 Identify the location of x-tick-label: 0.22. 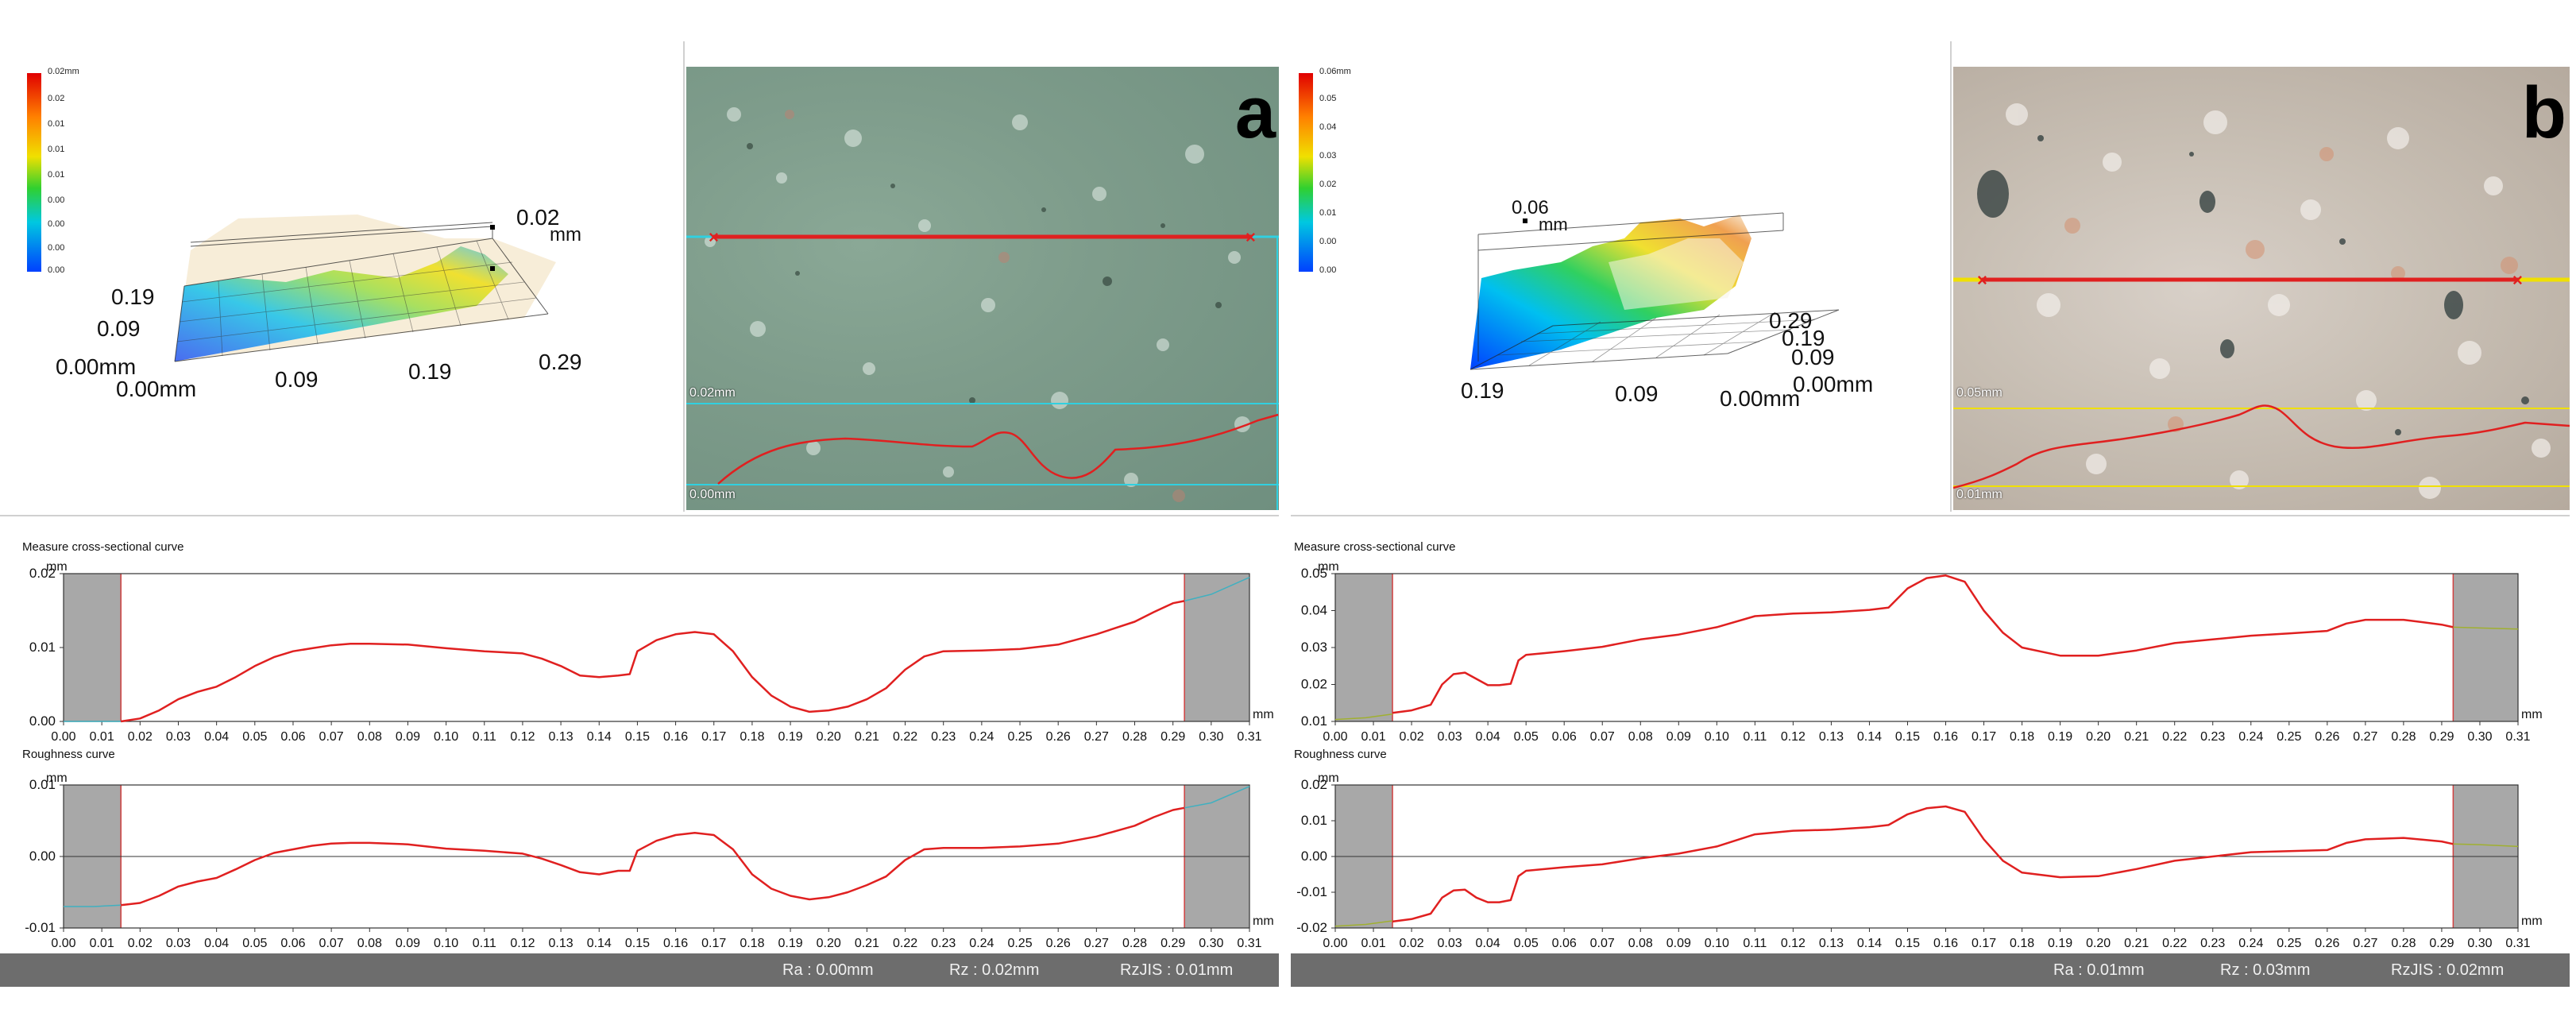
(905, 737).